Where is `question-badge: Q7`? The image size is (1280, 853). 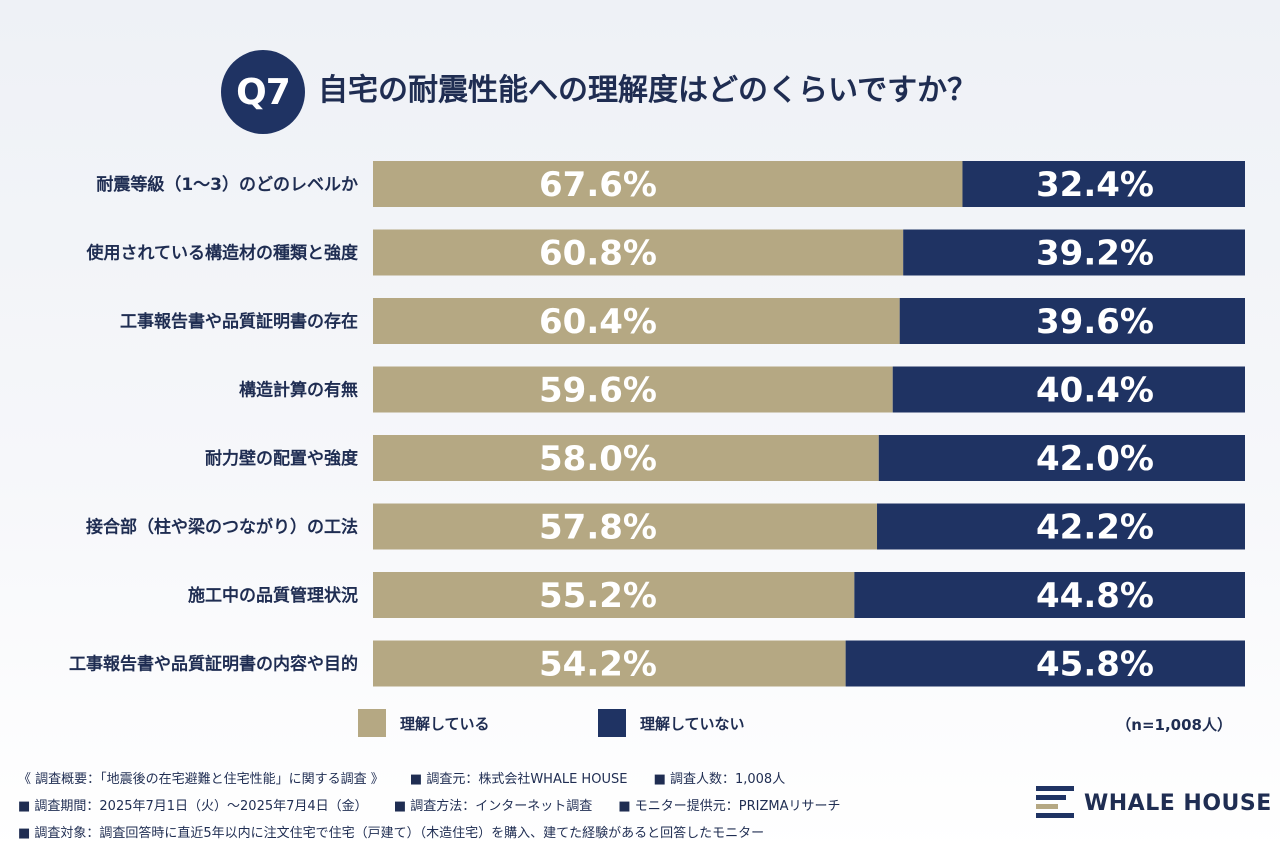
question-badge: Q7 is located at coordinates (263, 92).